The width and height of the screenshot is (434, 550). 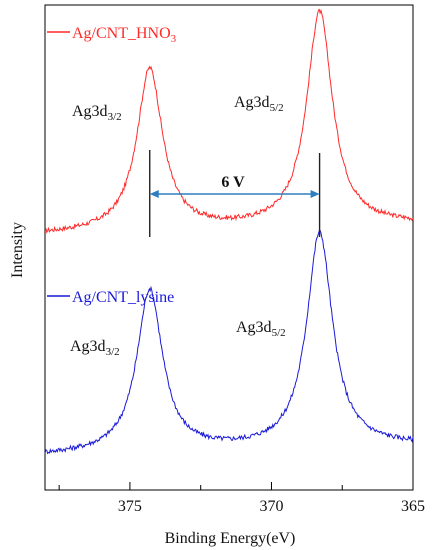 I want to click on x-axis-label: Binding Energy(eV), so click(x=230, y=538).